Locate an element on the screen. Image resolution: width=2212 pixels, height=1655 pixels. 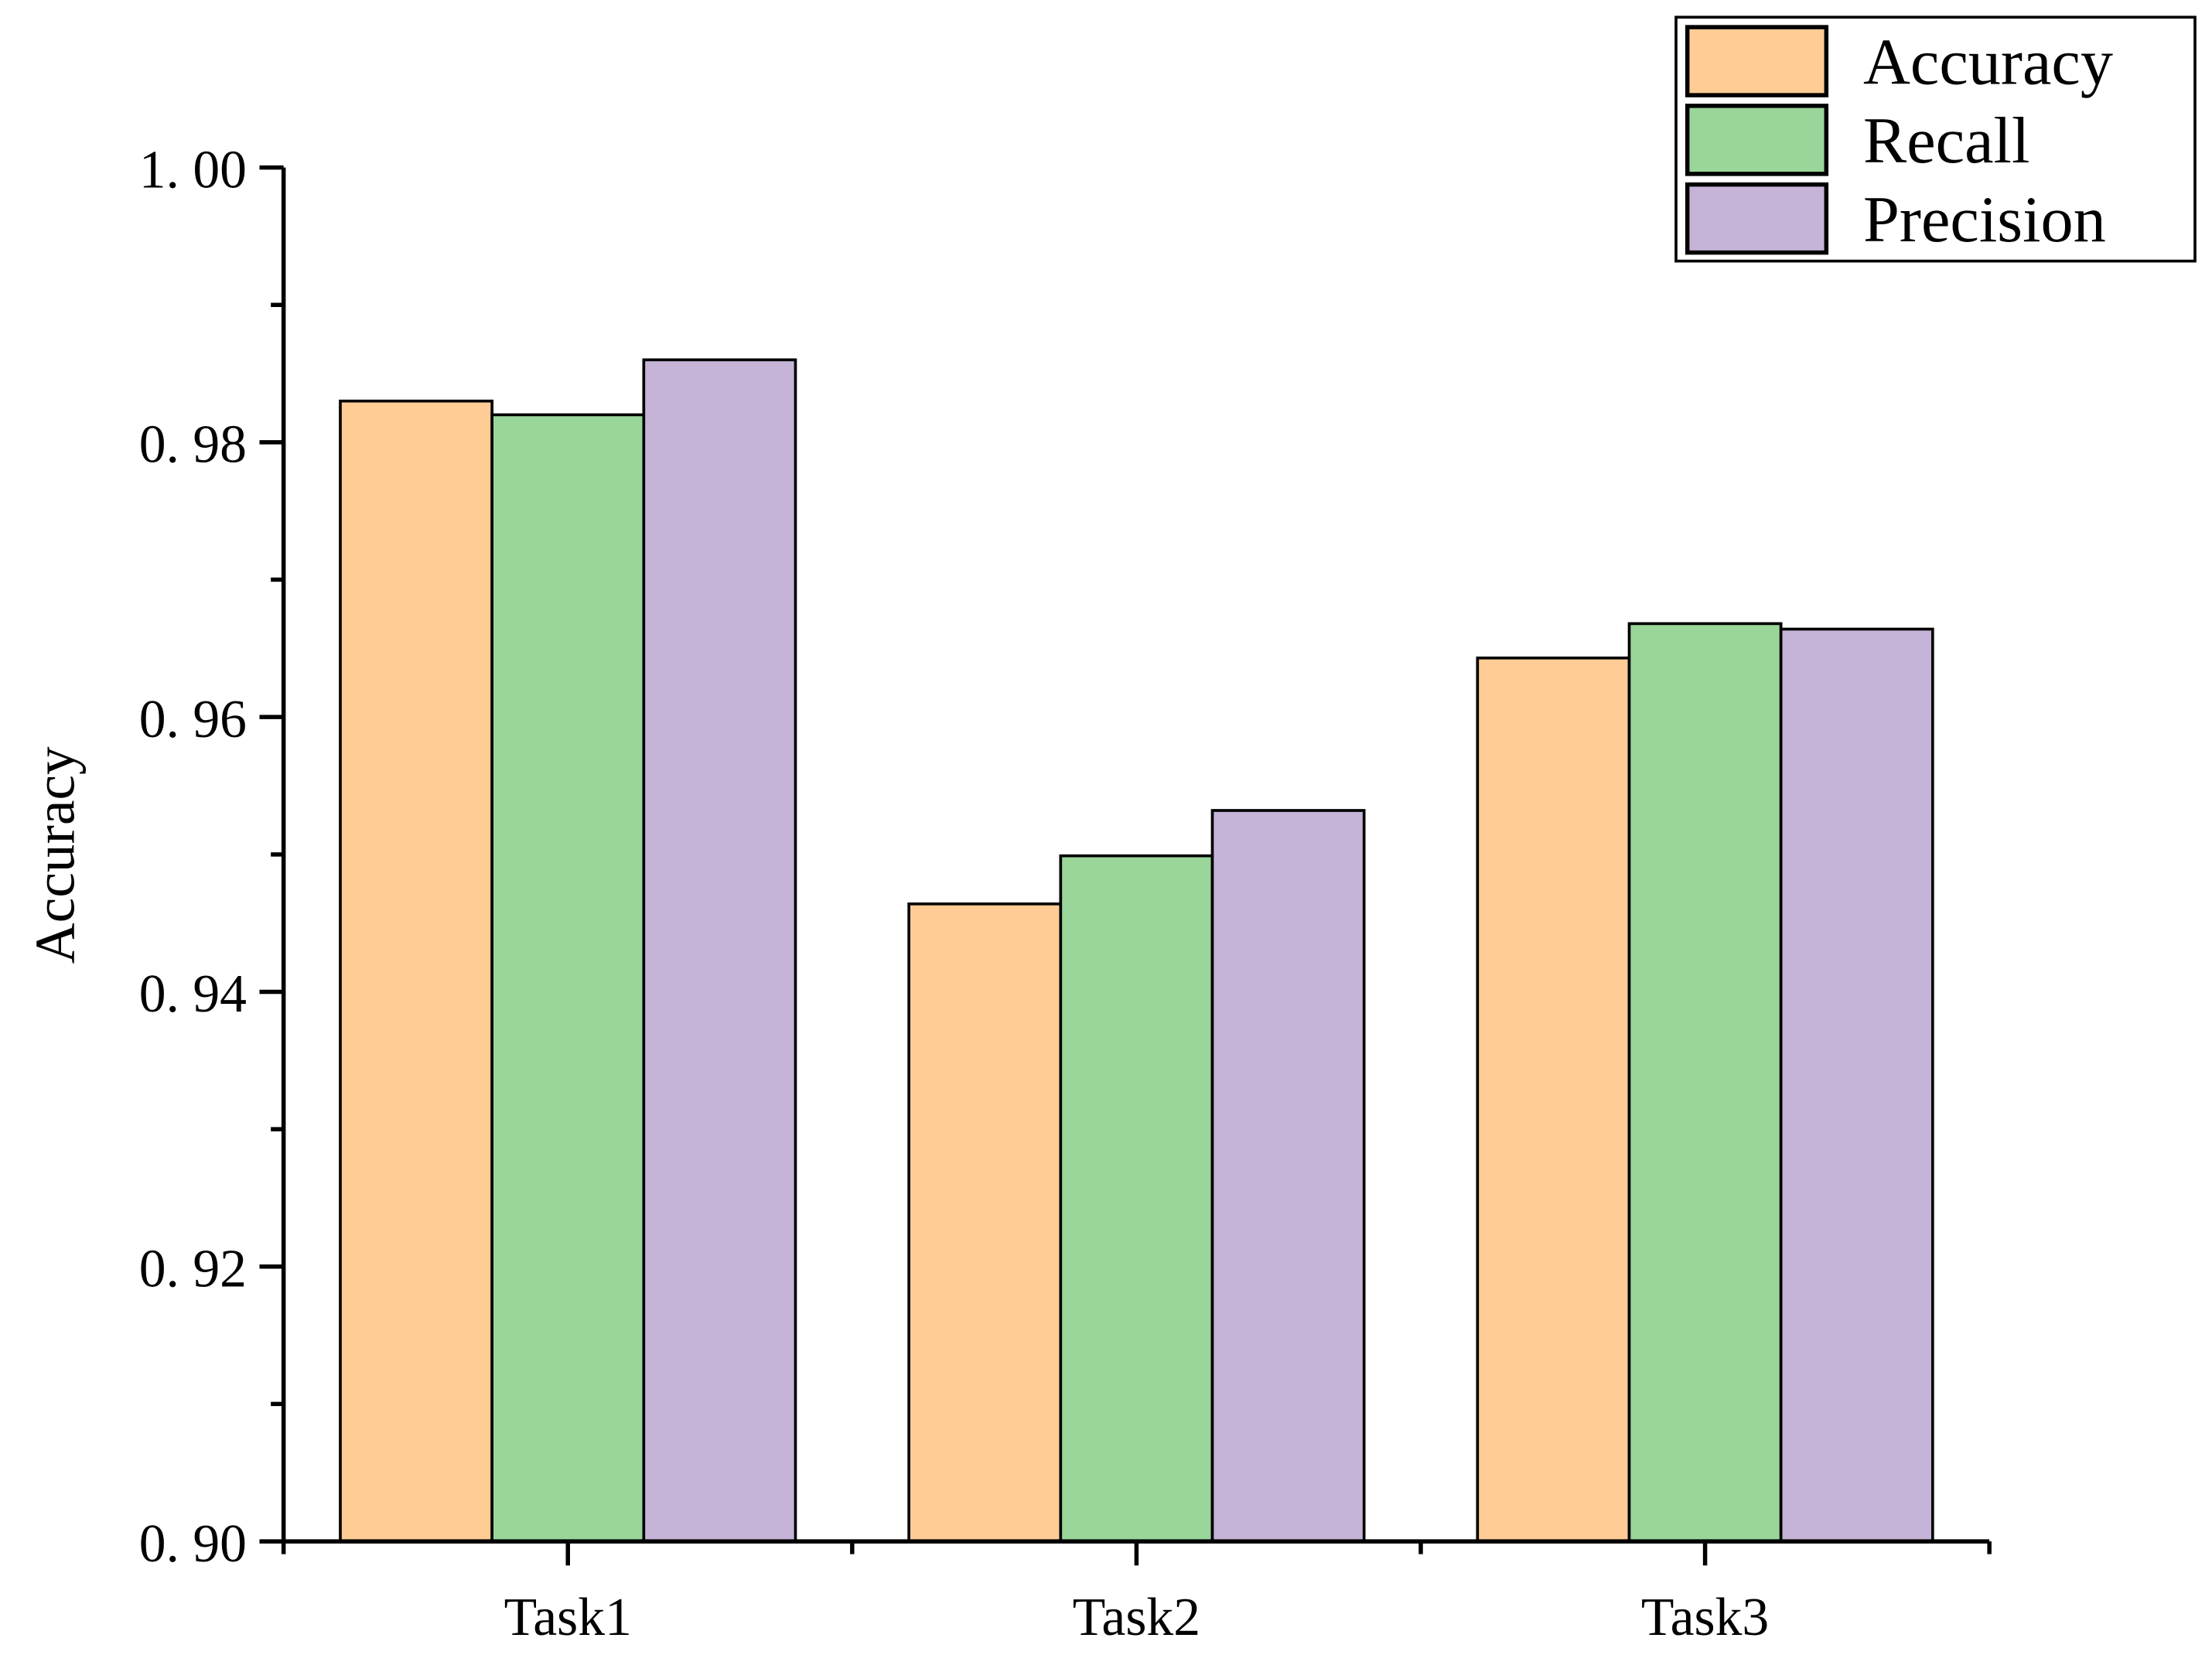
y-tick-label: 0. 92 is located at coordinates (193, 1268).